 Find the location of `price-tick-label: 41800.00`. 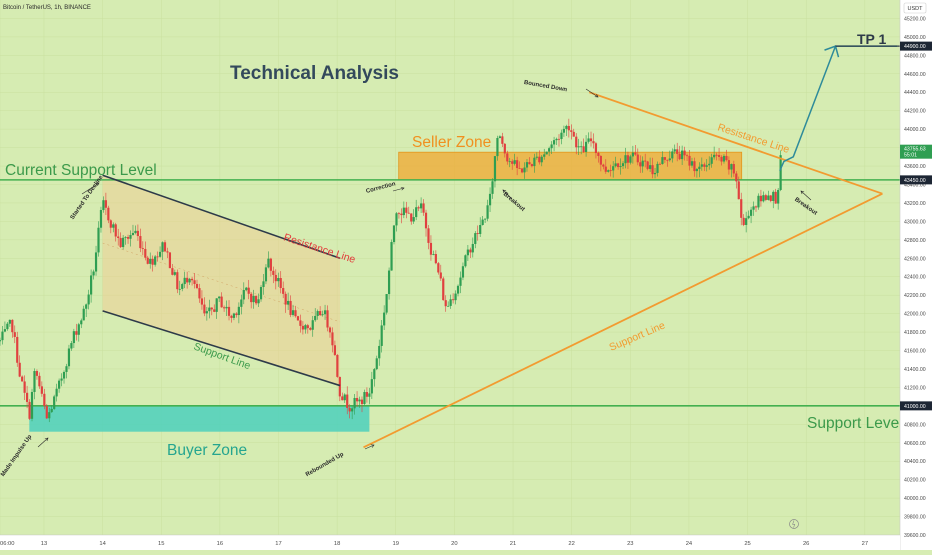

price-tick-label: 41800.00 is located at coordinates (915, 333).